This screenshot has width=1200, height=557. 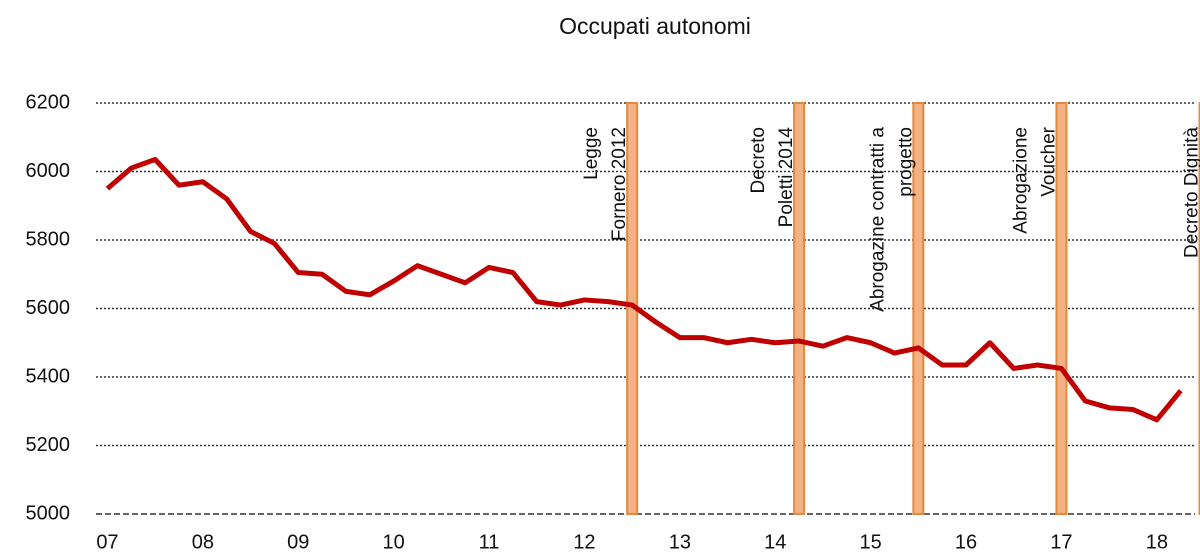 I want to click on x-tick-label: 07, so click(x=107, y=542).